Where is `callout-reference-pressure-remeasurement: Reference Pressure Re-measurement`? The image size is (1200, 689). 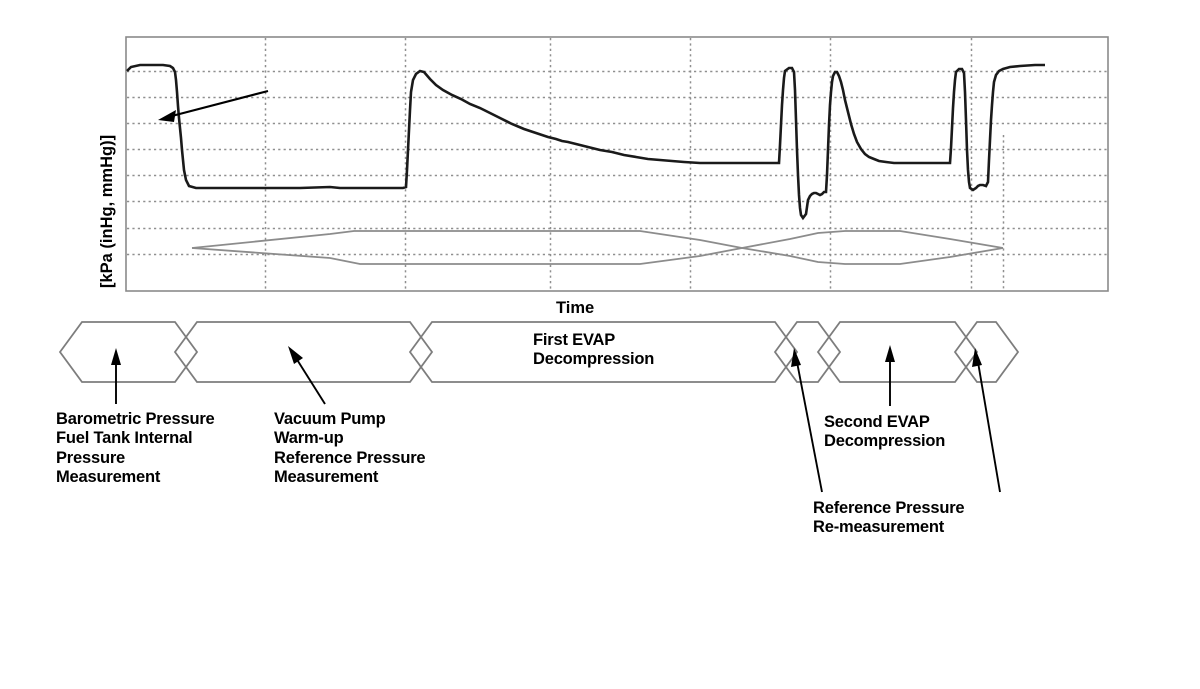 callout-reference-pressure-remeasurement: Reference Pressure Re-measurement is located at coordinates (889, 518).